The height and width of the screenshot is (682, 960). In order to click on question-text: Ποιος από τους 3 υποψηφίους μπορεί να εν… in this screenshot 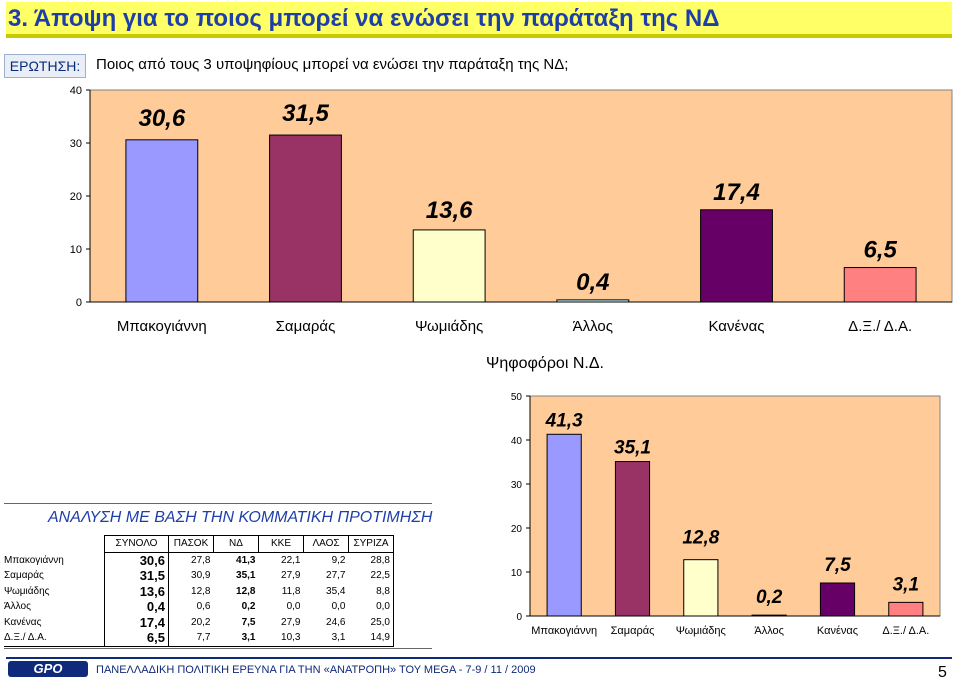, I will do `click(332, 64)`.